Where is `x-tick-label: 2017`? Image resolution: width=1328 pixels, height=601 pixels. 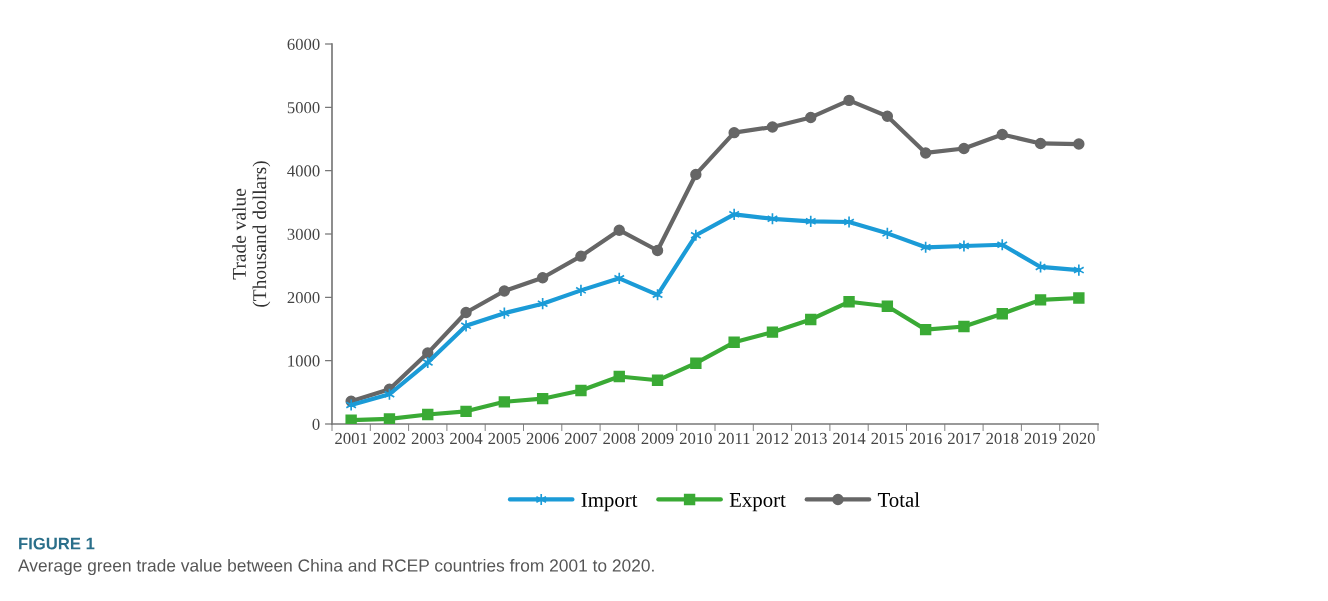 x-tick-label: 2017 is located at coordinates (964, 438).